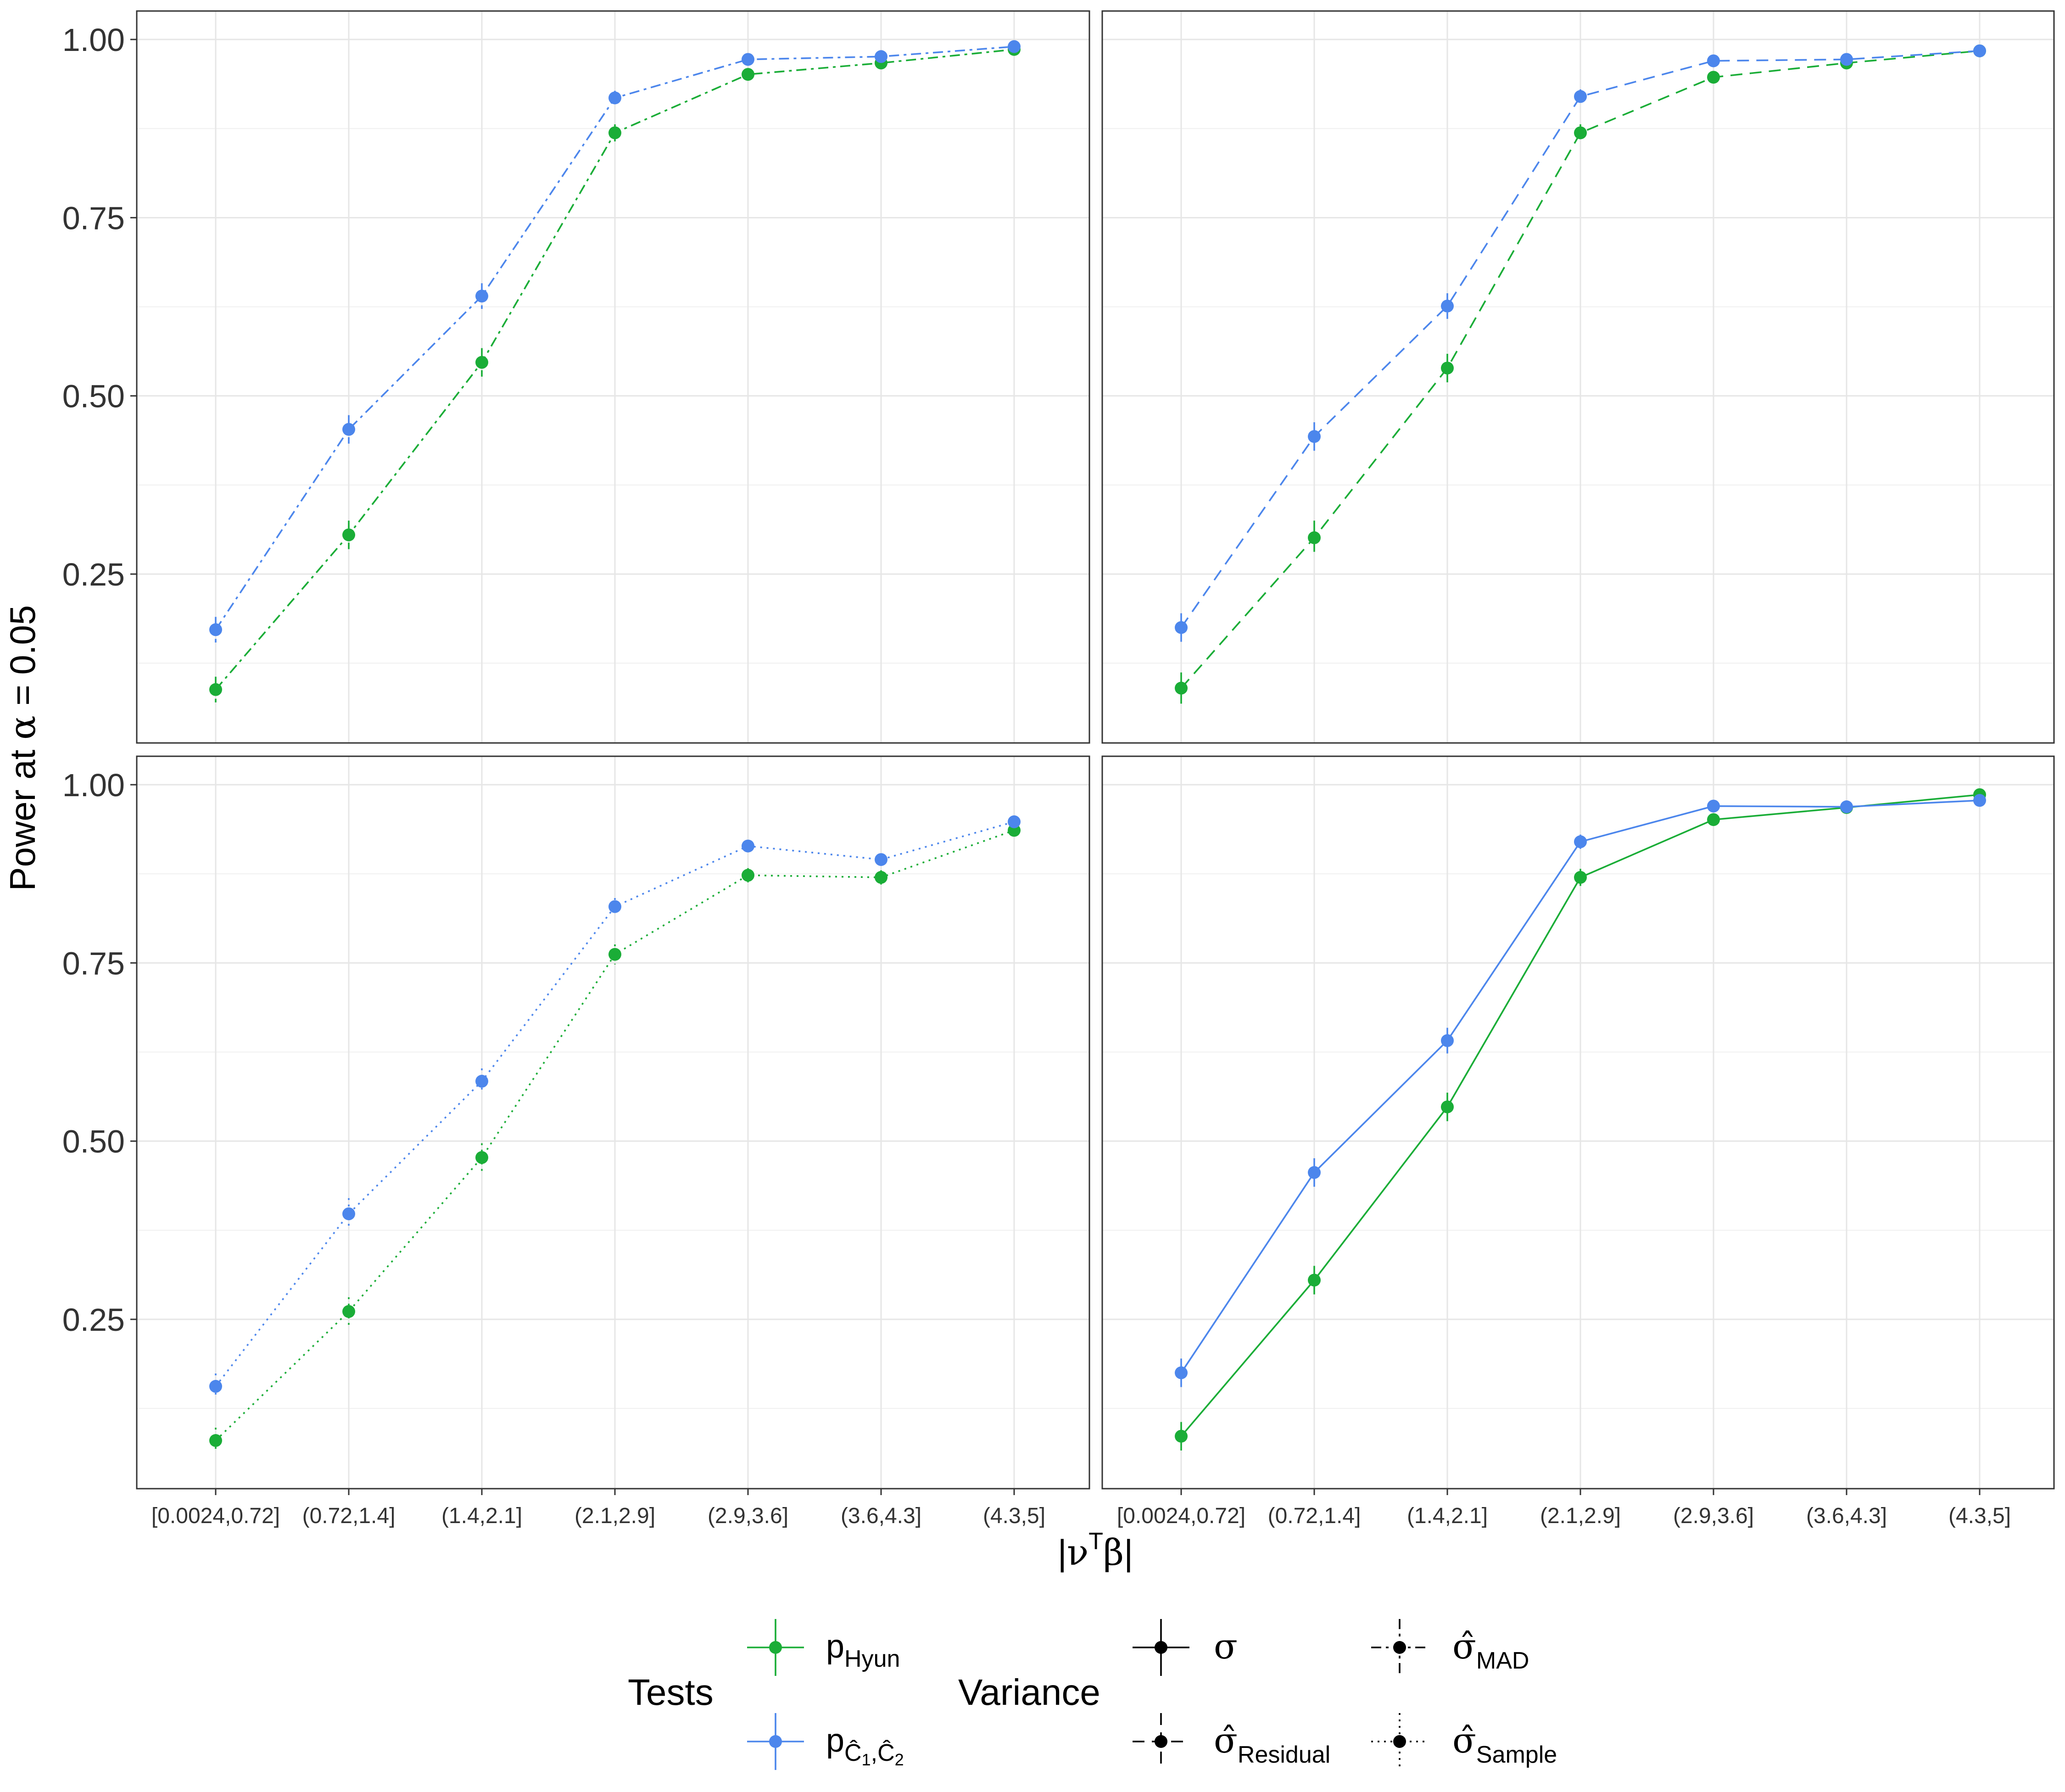  I want to click on legend-key-sigma-residual: σ̂Residual, so click(1231, 1741).